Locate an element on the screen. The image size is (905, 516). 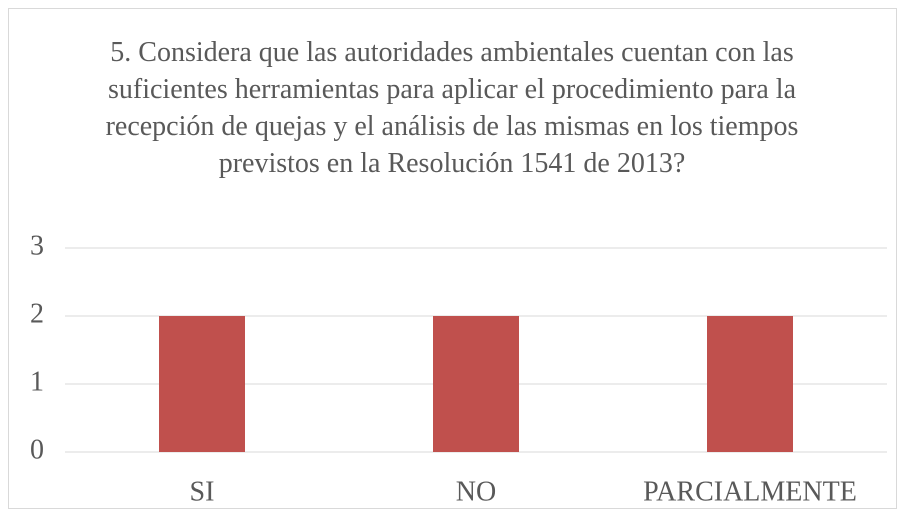
x-tick-label: NO is located at coordinates (476, 491).